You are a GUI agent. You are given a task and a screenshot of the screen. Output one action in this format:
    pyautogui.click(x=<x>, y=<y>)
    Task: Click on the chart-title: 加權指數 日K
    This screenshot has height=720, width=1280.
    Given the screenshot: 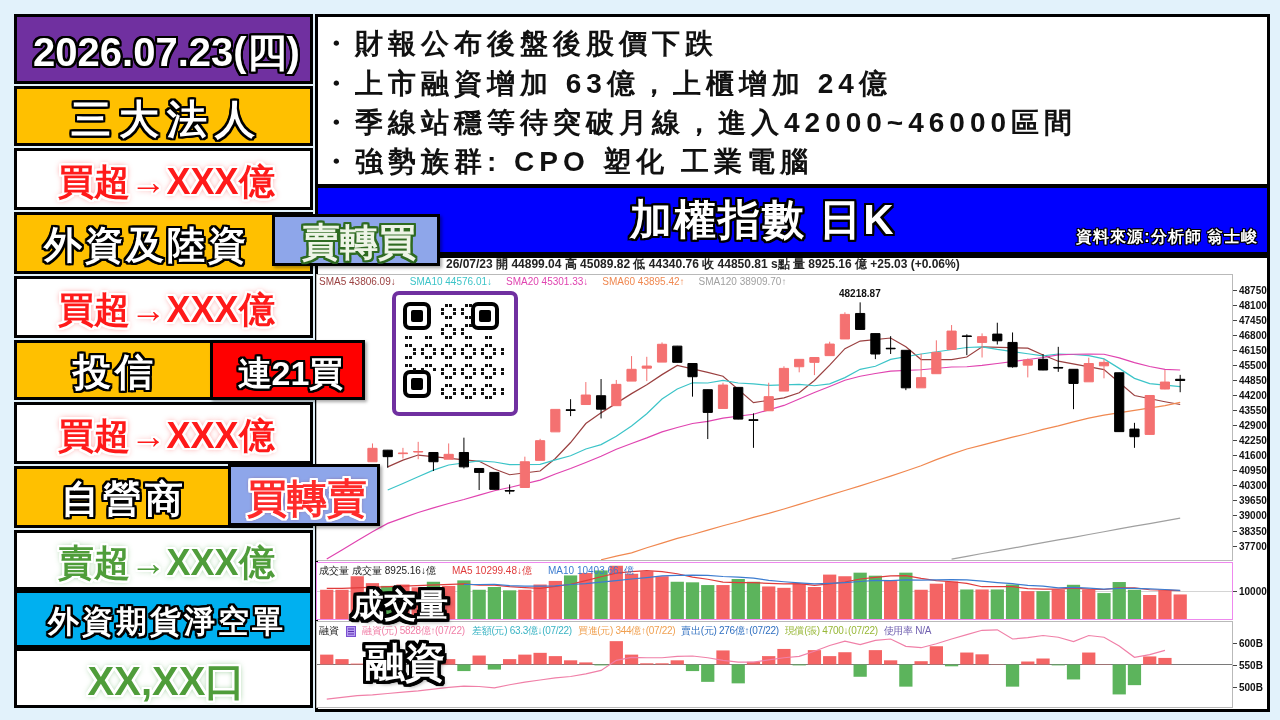 What is the action you would take?
    pyautogui.click(x=762, y=219)
    